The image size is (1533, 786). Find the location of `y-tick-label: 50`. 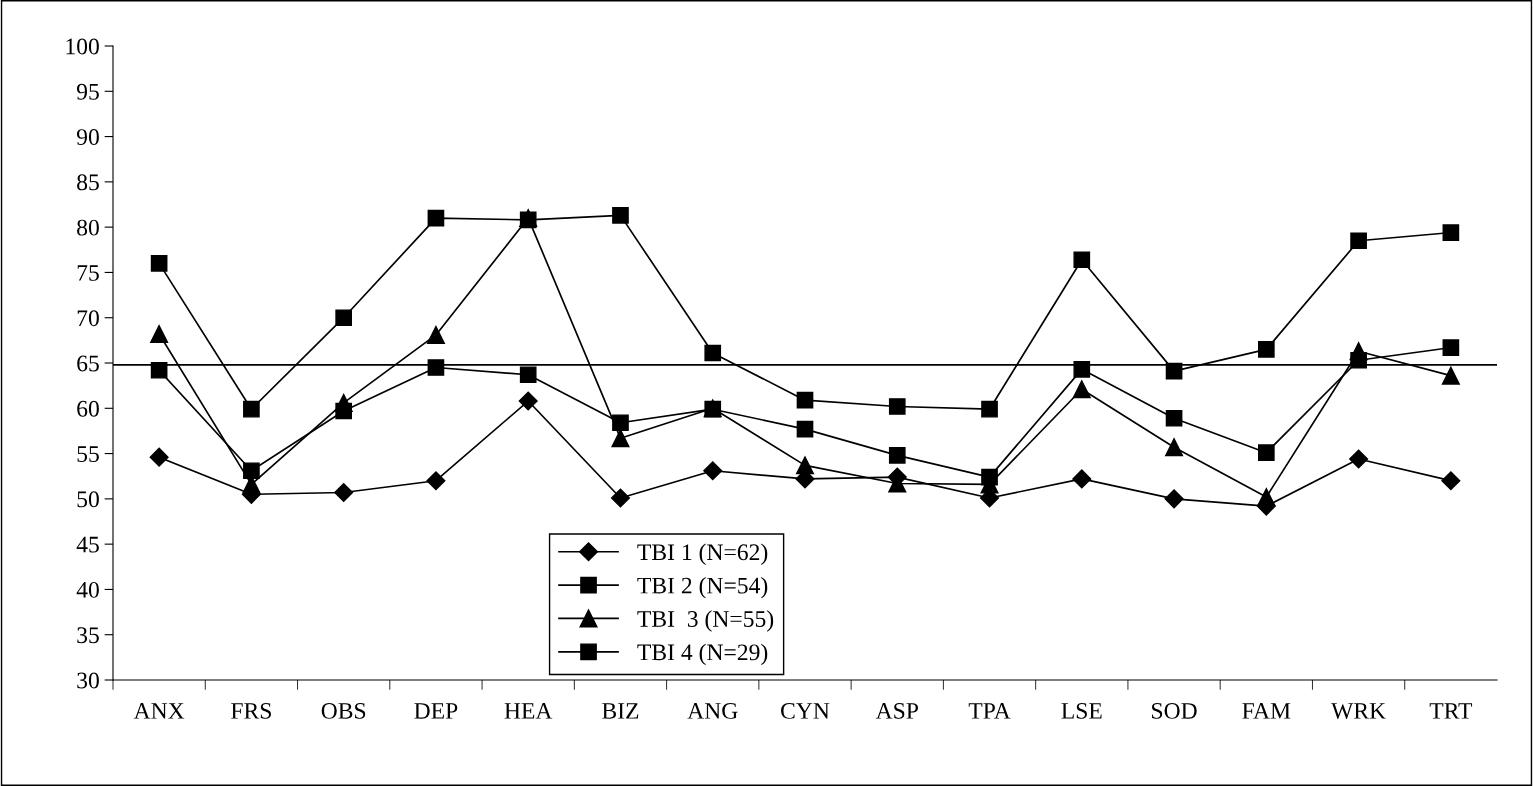

y-tick-label: 50 is located at coordinates (88, 499).